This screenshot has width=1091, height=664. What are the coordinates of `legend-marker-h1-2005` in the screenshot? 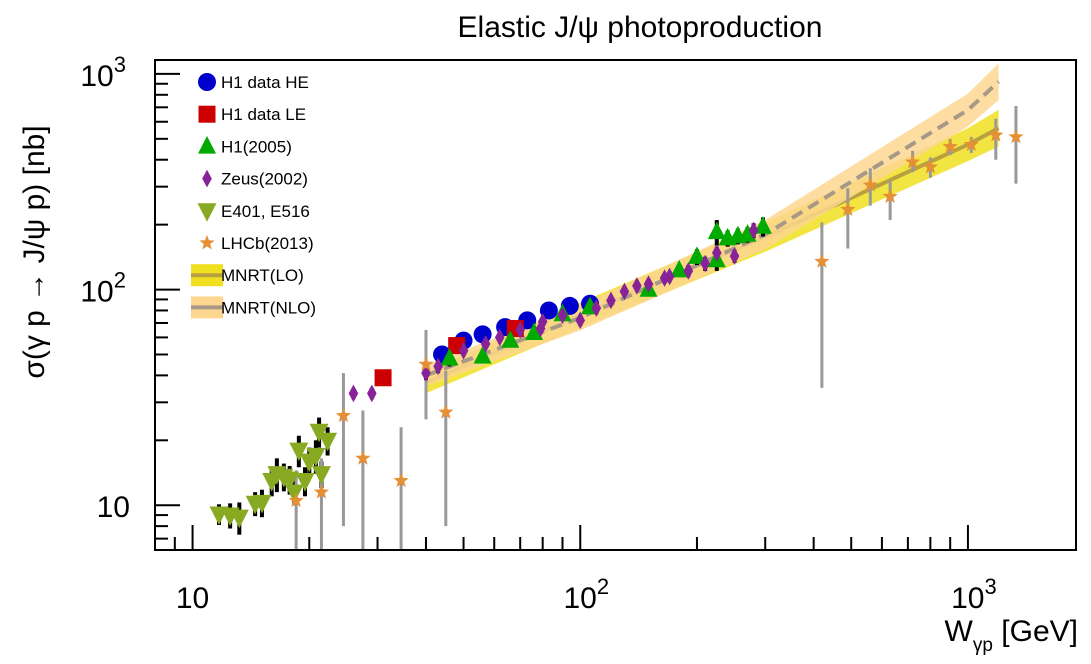 It's located at (207, 145).